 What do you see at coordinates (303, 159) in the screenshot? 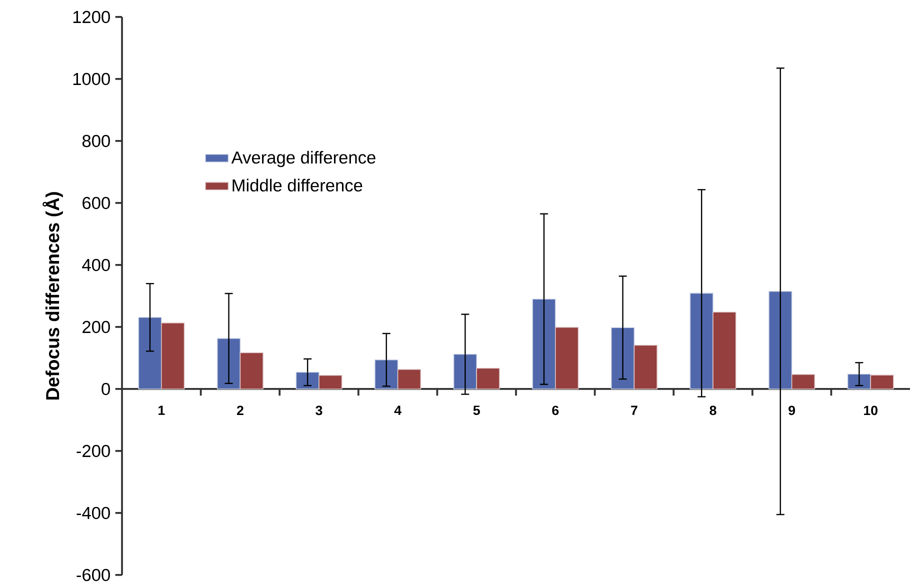
I see `legend-label: Average difference` at bounding box center [303, 159].